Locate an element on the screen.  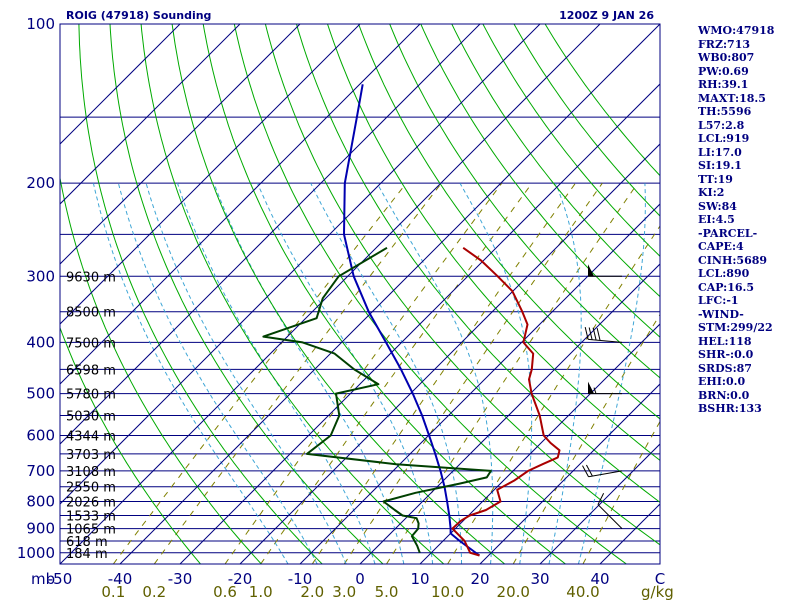
index-item: WMO:47918 is located at coordinates (736, 30).